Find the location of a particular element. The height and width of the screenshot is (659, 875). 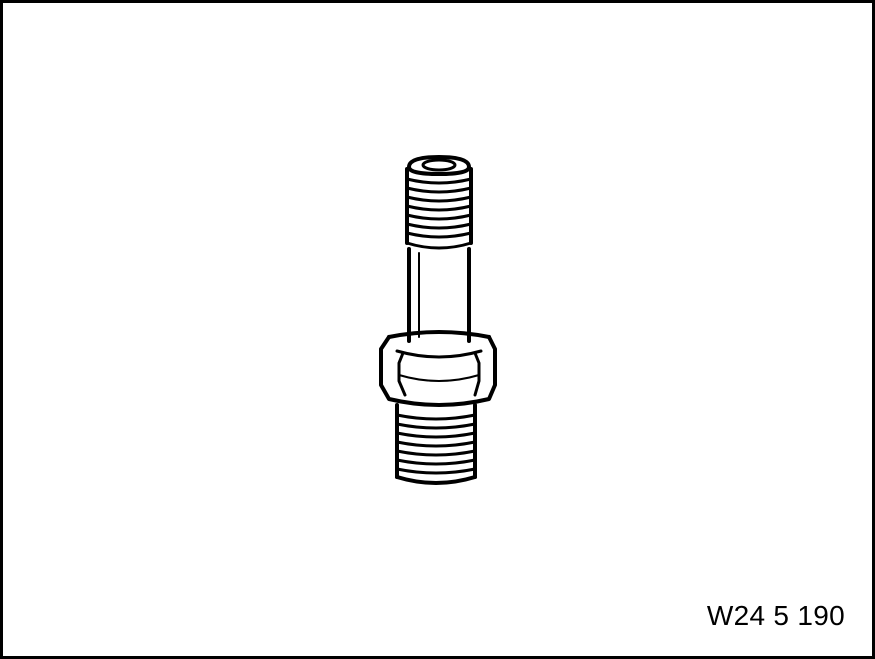

threaded-stud-fitting-icon is located at coordinates (438, 320).